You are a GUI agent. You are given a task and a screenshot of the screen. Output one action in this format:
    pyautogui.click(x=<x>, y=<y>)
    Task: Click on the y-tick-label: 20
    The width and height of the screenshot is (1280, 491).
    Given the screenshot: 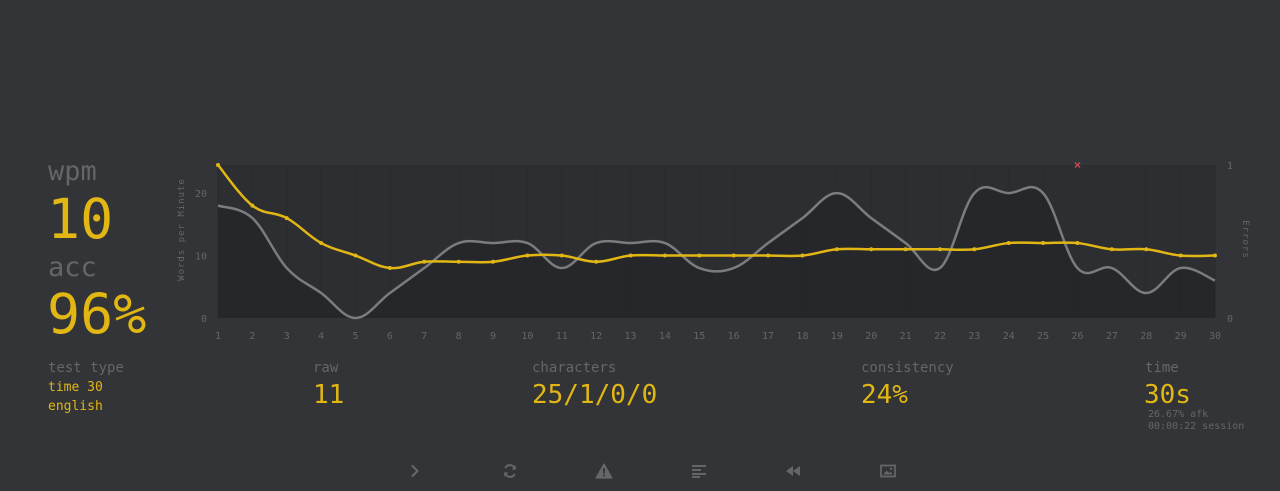 What is the action you would take?
    pyautogui.click(x=201, y=194)
    